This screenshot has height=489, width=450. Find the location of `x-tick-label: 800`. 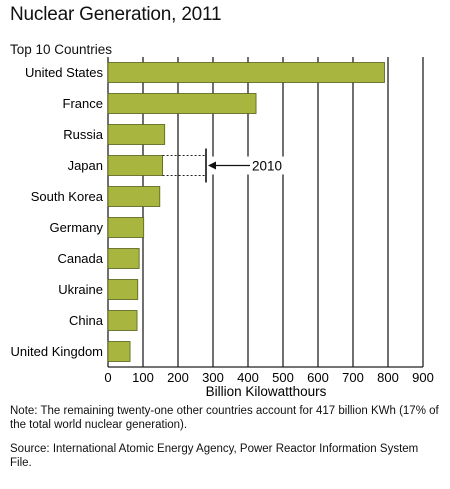

x-tick-label: 800 is located at coordinates (388, 377).